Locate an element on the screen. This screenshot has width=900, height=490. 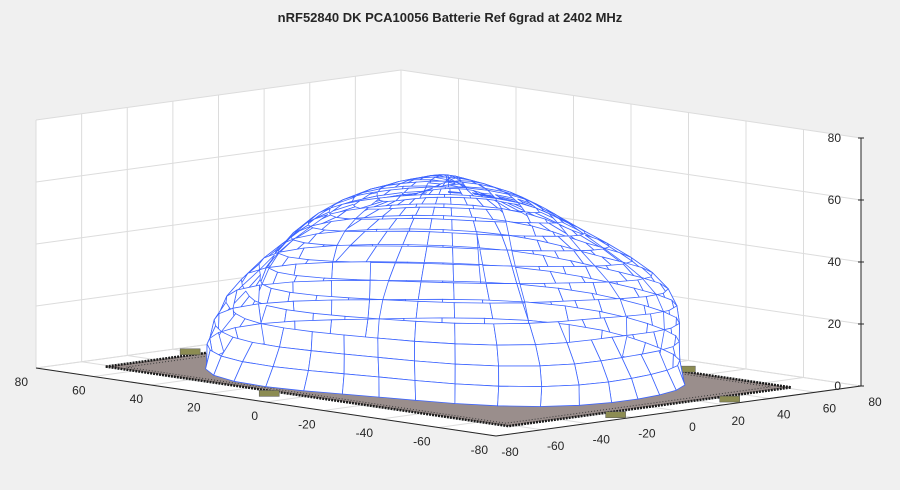
z-tick-label: 40 is located at coordinates (835, 262).